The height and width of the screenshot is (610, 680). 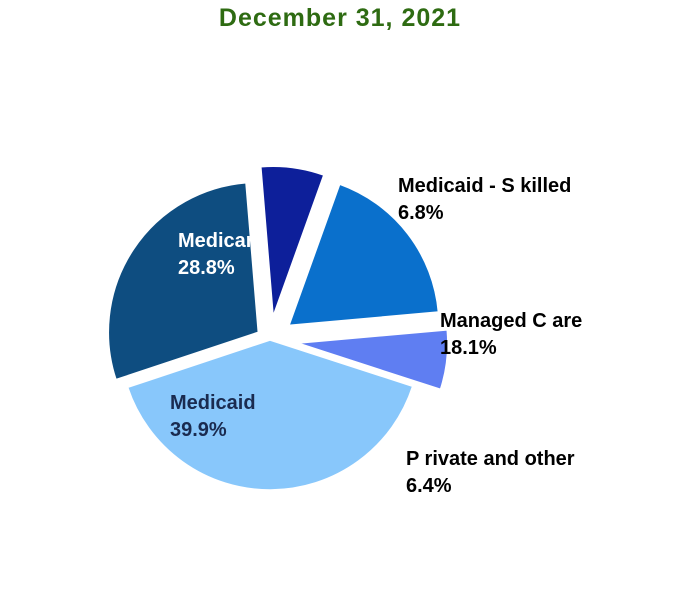 What do you see at coordinates (511, 321) in the screenshot?
I see `slice-label-name: Managed C are` at bounding box center [511, 321].